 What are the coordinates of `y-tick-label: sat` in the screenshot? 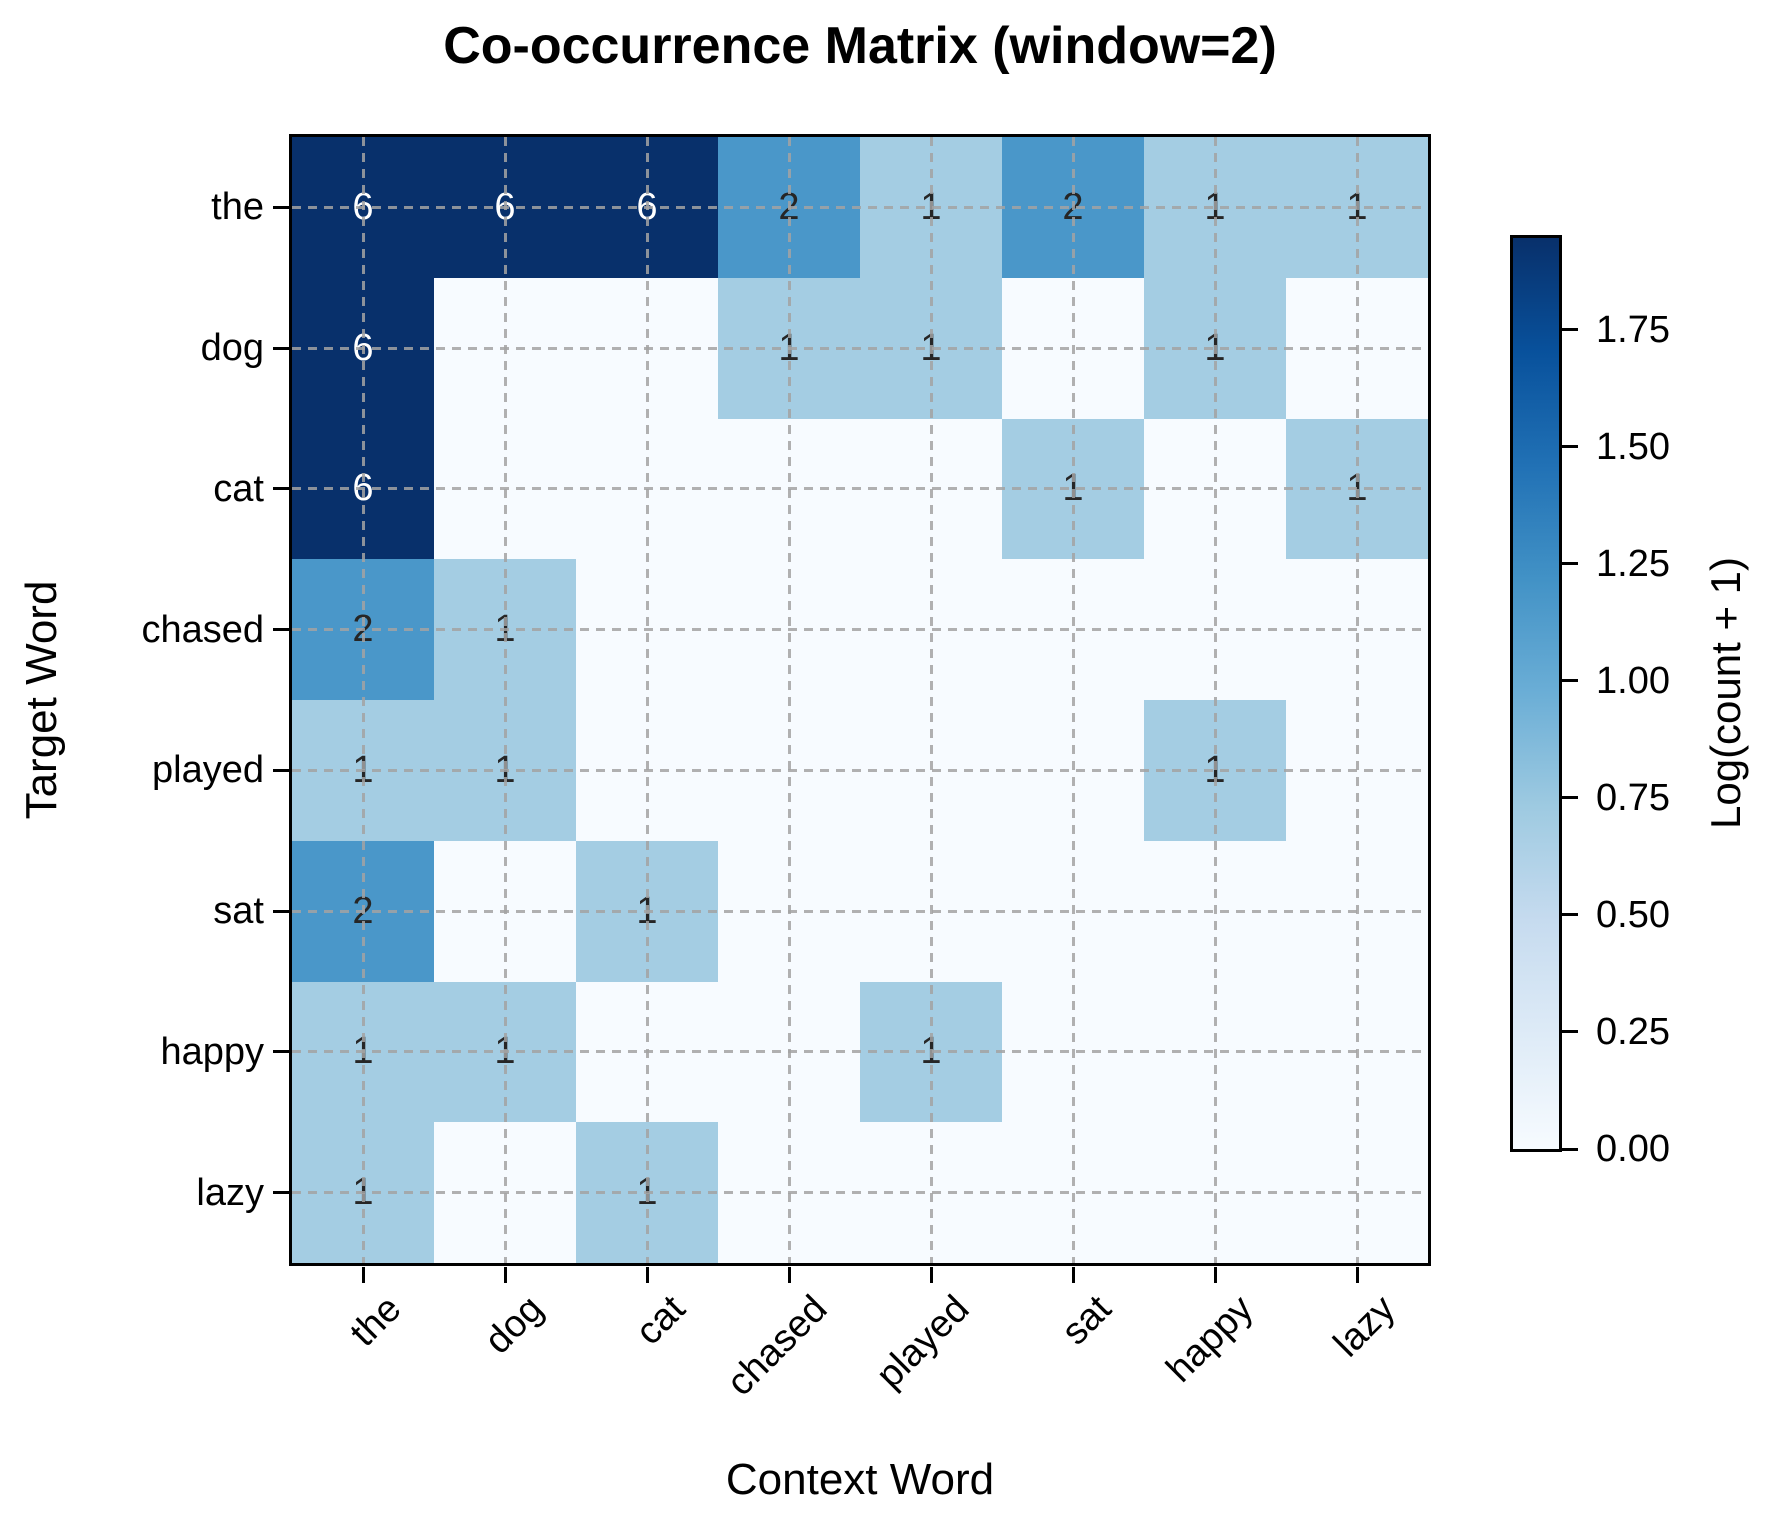 It's located at (238, 911).